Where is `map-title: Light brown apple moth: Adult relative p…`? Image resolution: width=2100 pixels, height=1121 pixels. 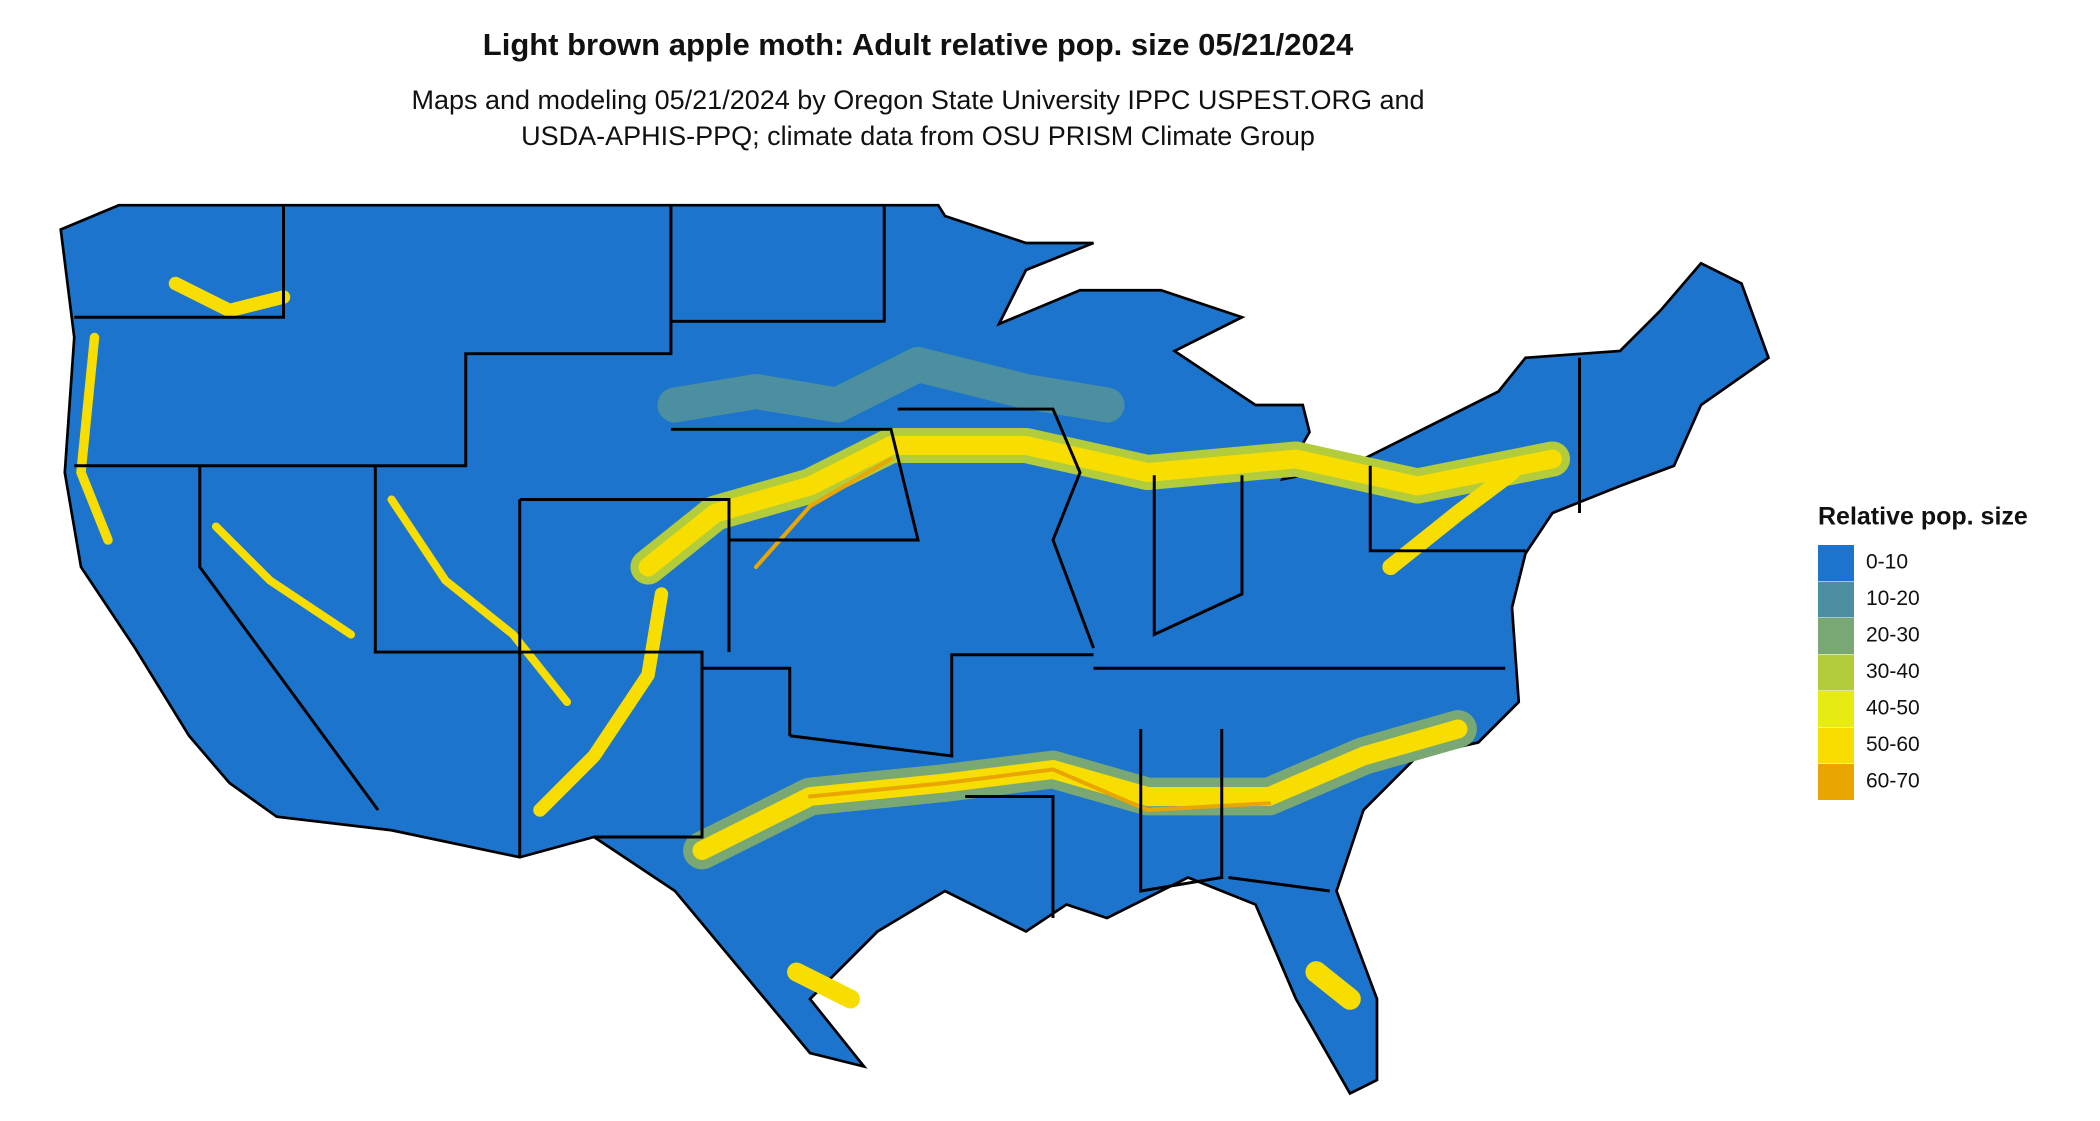 map-title: Light brown apple moth: Adult relative p… is located at coordinates (918, 44).